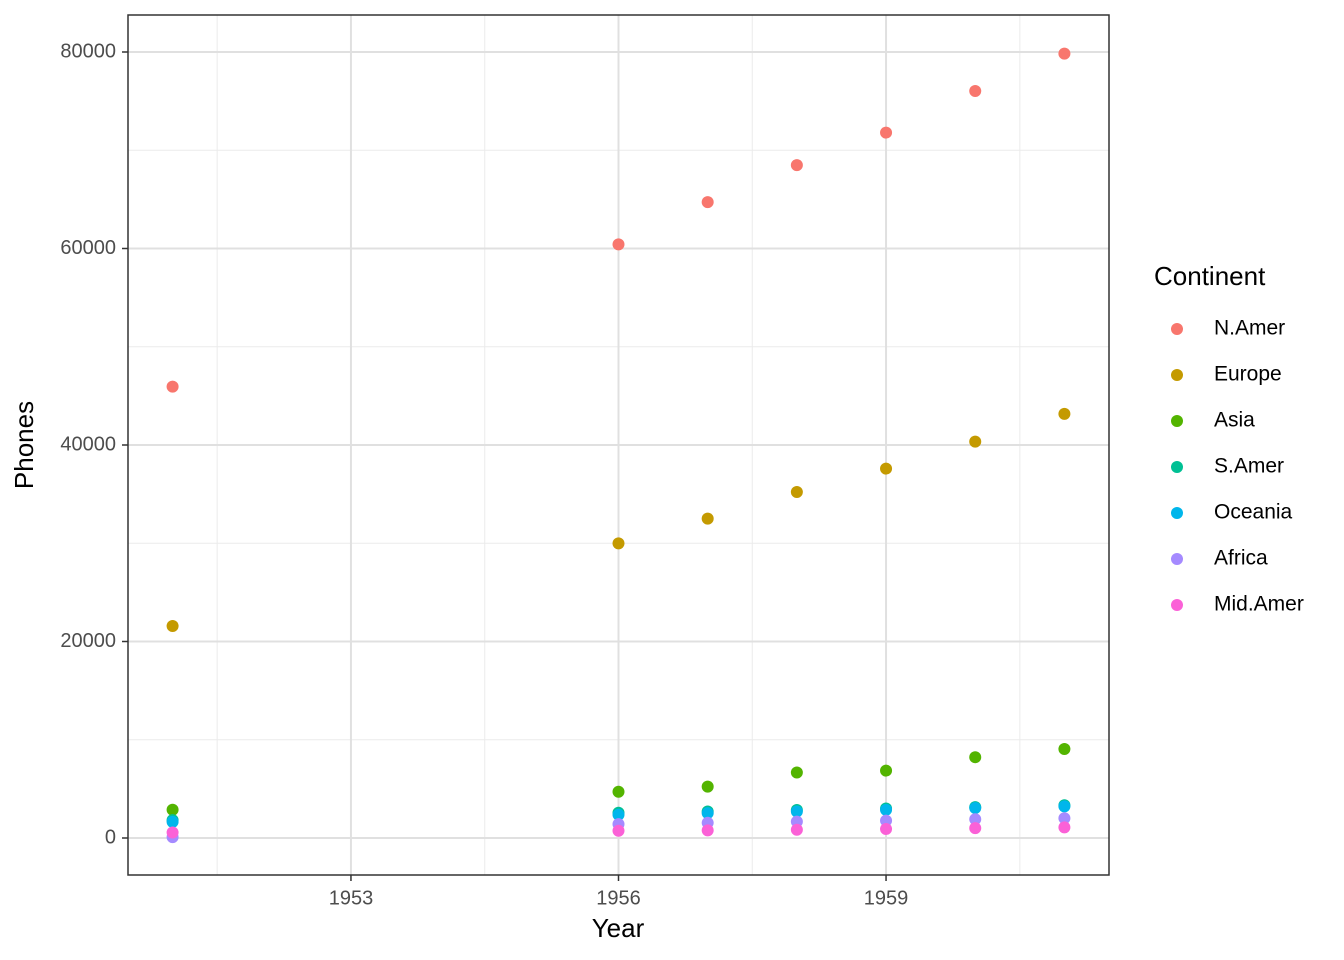  What do you see at coordinates (351, 898) in the screenshot?
I see `x-tick-label: 1953` at bounding box center [351, 898].